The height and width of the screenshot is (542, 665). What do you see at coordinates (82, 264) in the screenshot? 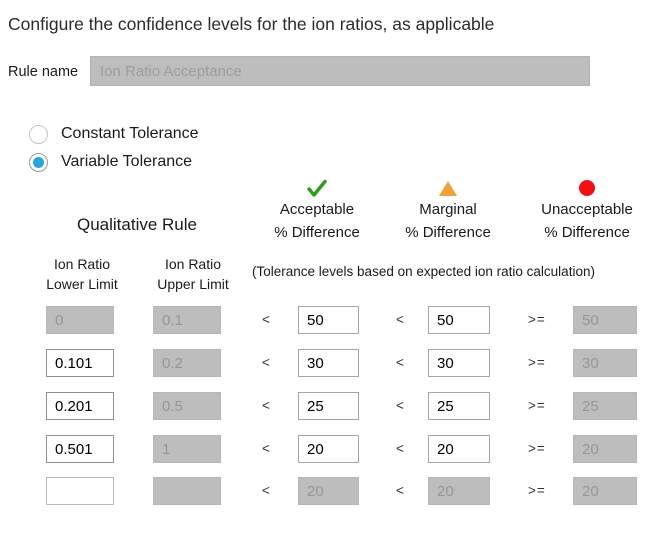
I see `lower-limit-header-line1: Ion Ratio` at bounding box center [82, 264].